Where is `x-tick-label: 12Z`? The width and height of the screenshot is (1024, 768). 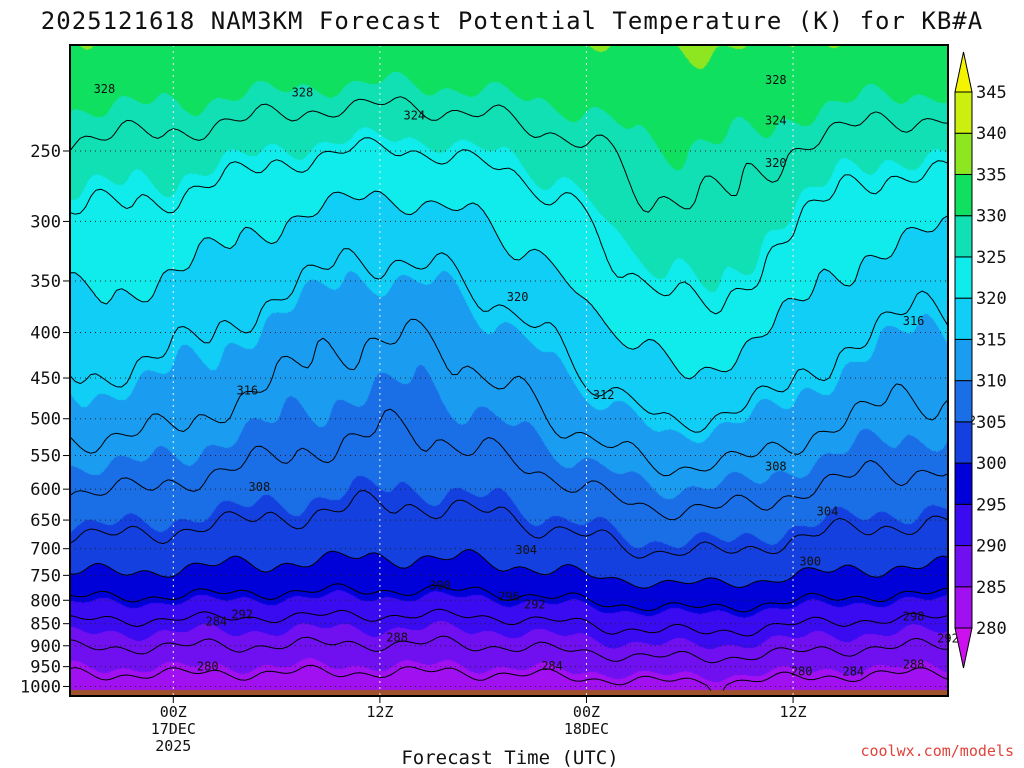 x-tick-label: 12Z is located at coordinates (793, 712).